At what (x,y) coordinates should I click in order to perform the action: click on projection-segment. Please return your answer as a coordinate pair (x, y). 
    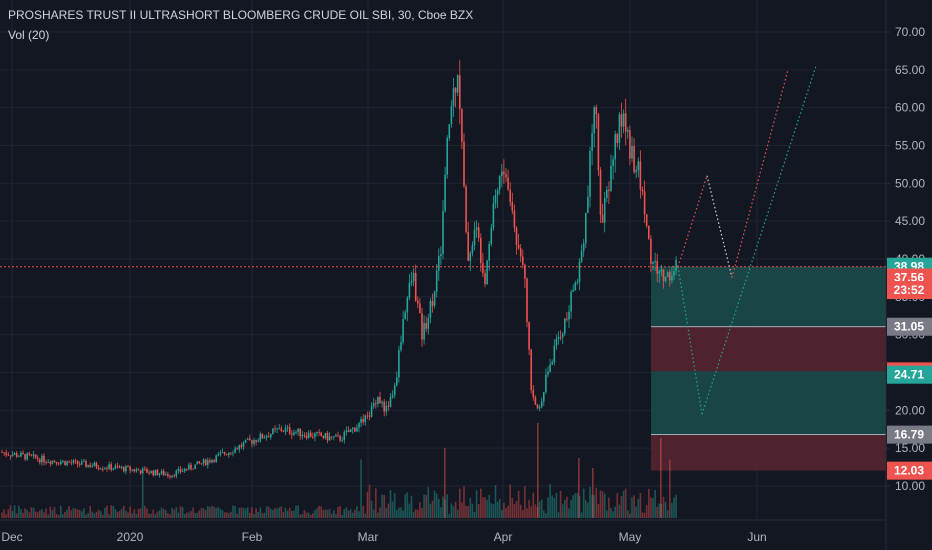
    Looking at the image, I should click on (759, 240).